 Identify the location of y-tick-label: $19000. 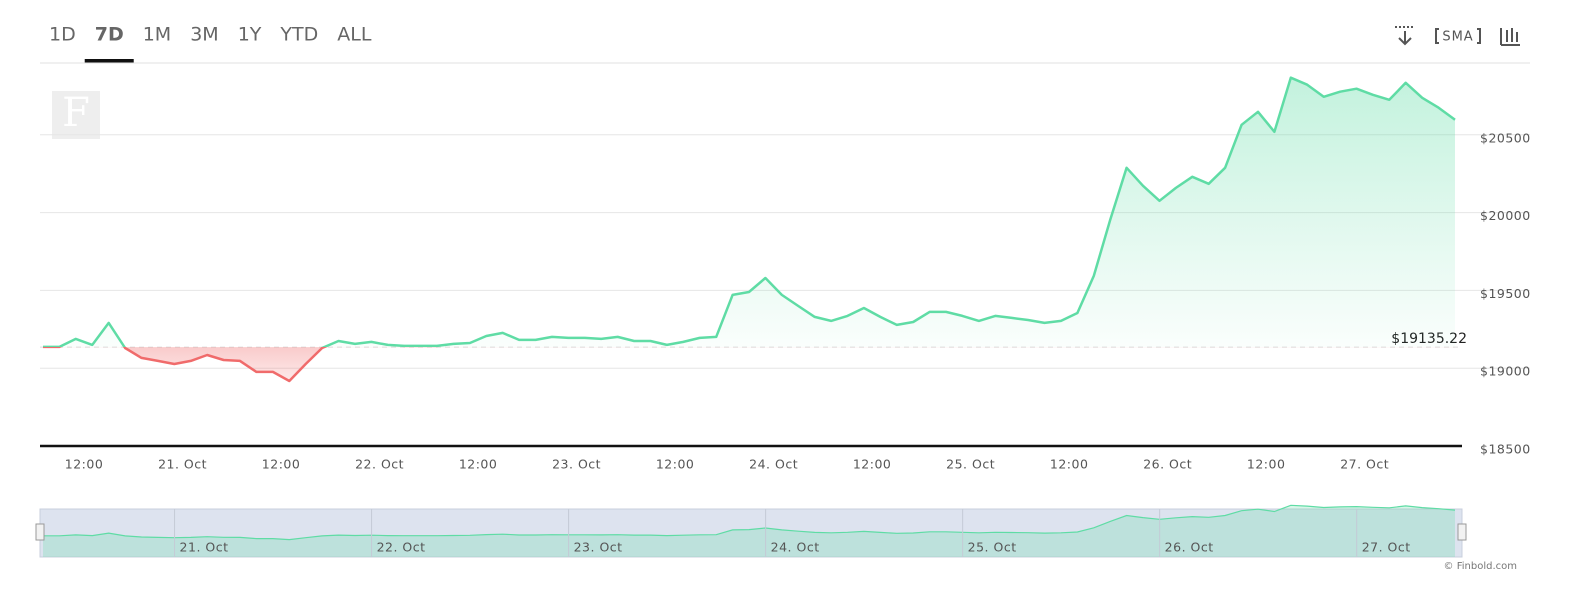
(1505, 371).